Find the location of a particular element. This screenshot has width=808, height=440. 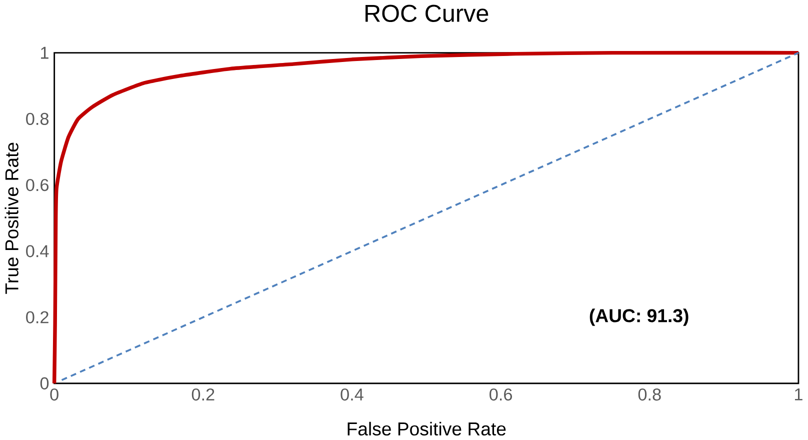

x-axis-title: False Positive Rate is located at coordinates (427, 429).